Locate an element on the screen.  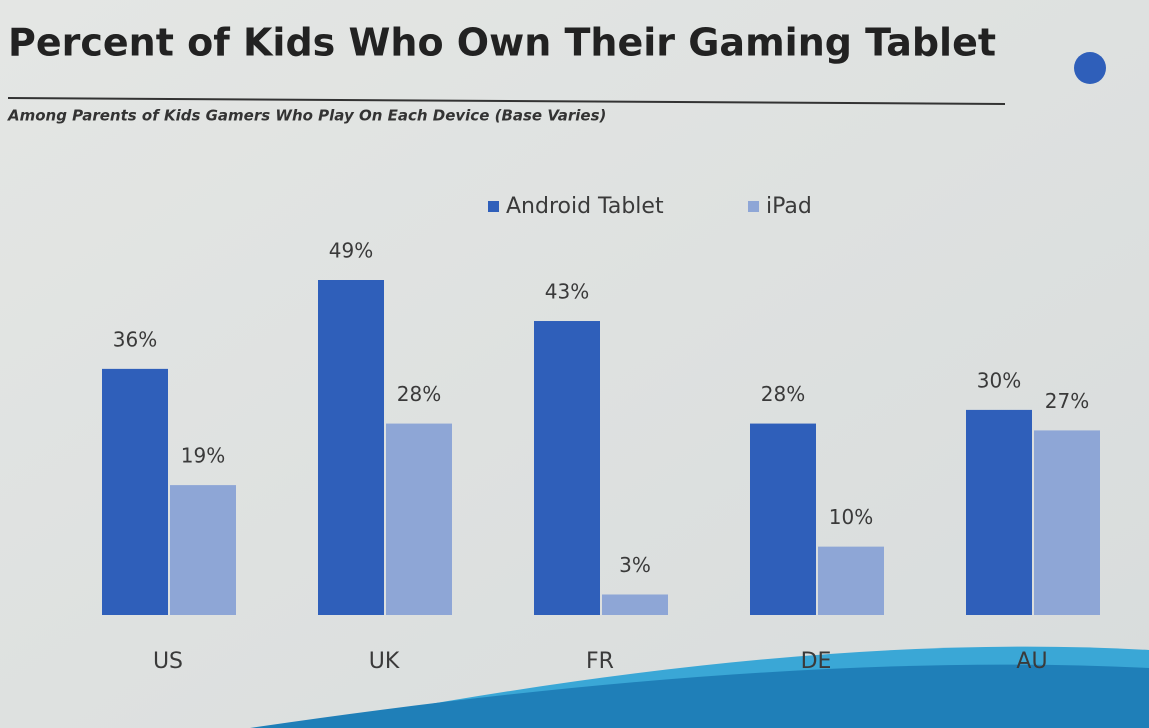
value-label: 30% is located at coordinates (999, 380).